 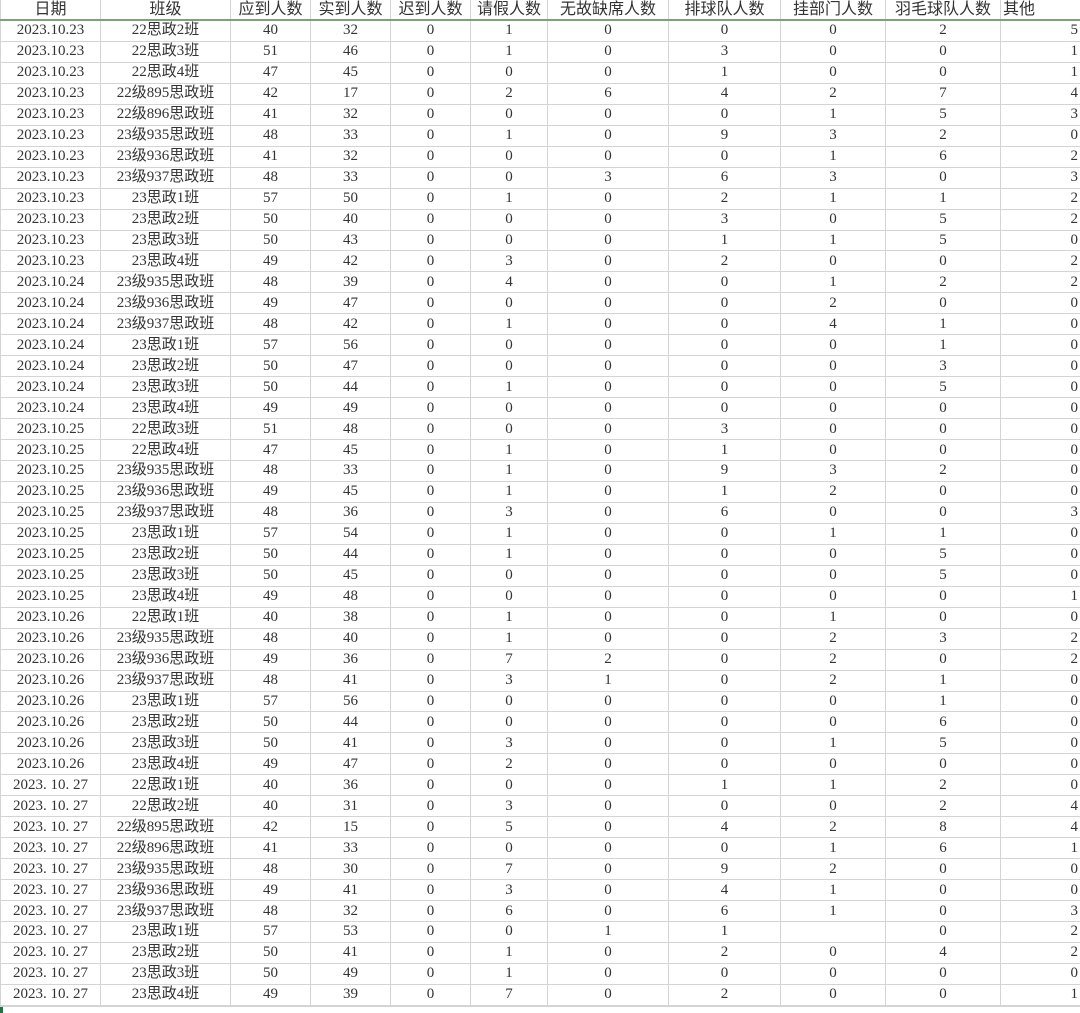 What do you see at coordinates (351, 931) in the screenshot?
I see `cell-present: 53` at bounding box center [351, 931].